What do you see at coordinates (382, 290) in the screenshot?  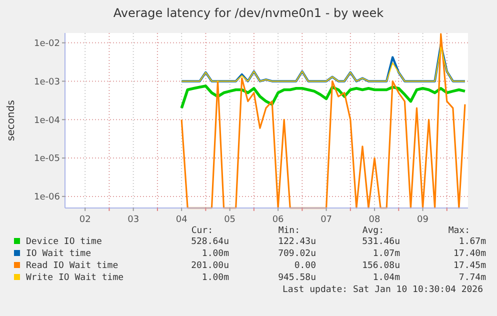 I see `text: Last update: Sat Jan 10 10:30:04 2026` at bounding box center [382, 290].